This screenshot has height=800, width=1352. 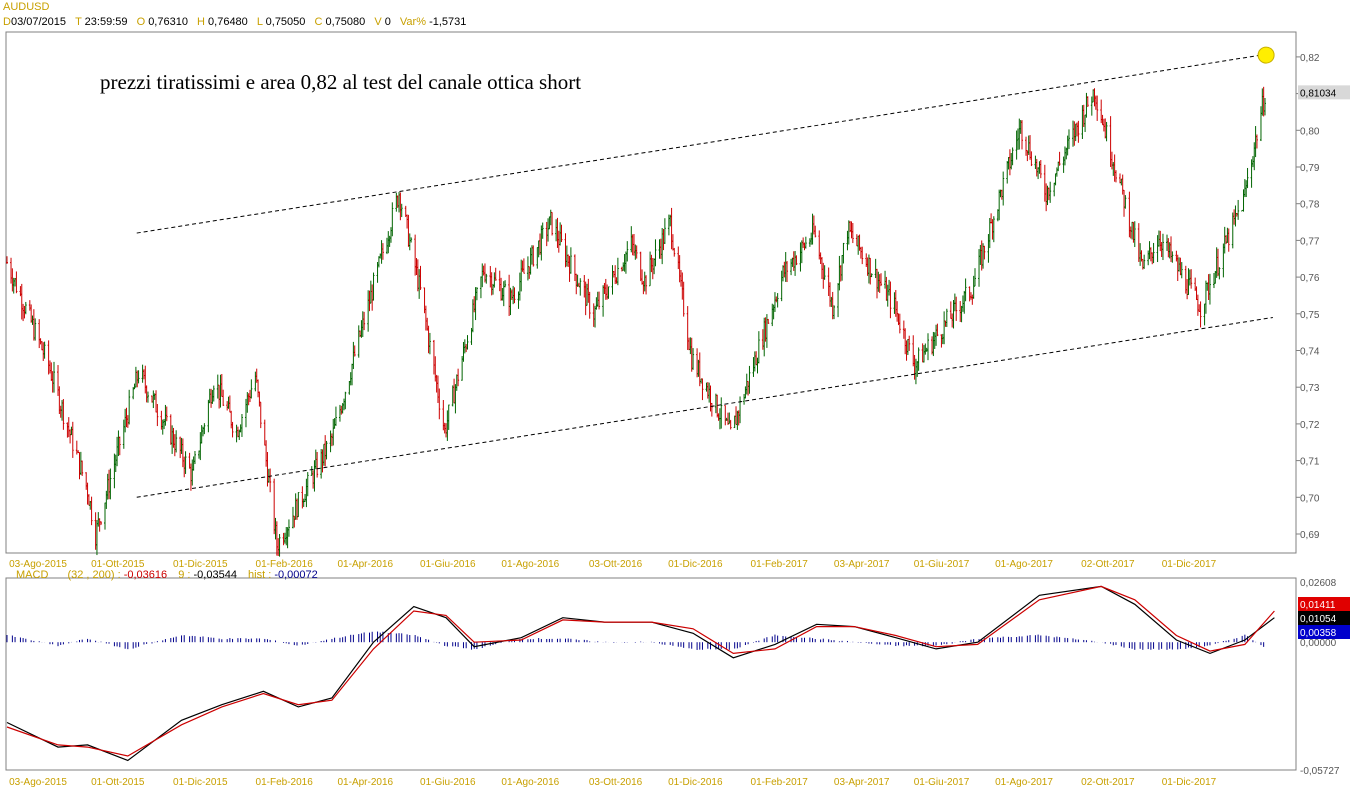 What do you see at coordinates (38, 22) in the screenshot?
I see `date-value: 03/07/2015` at bounding box center [38, 22].